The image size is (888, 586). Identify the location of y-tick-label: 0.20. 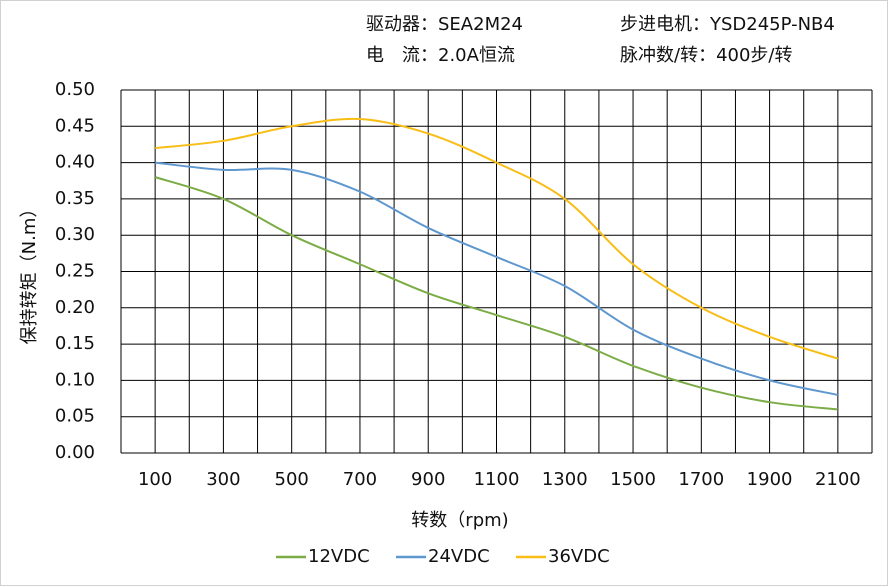
(75, 307).